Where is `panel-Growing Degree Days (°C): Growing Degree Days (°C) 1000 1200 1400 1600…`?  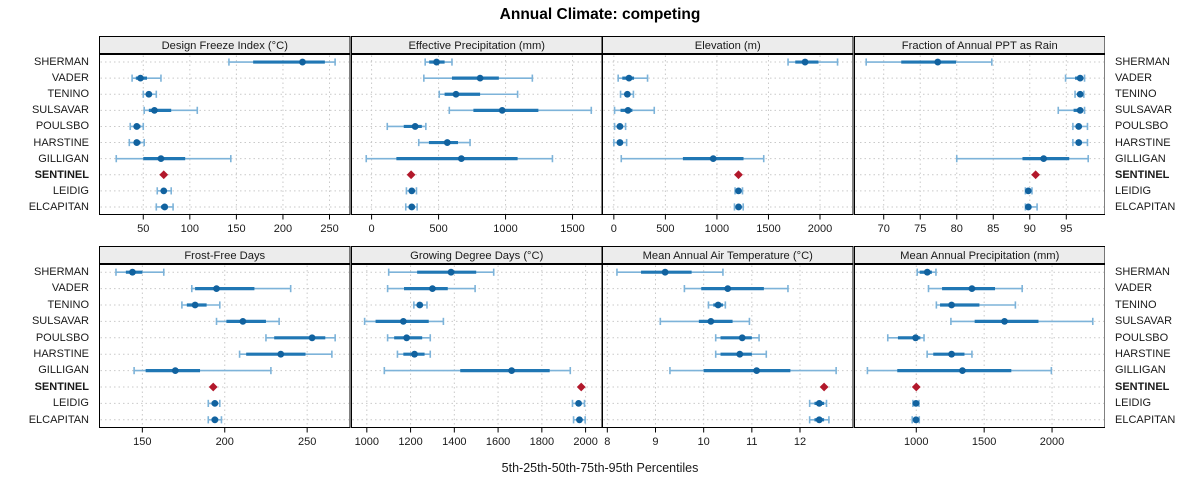
panel-Growing Degree Days (°C): Growing Degree Days (°C) 1000 1200 1400 1600… is located at coordinates (476, 347).